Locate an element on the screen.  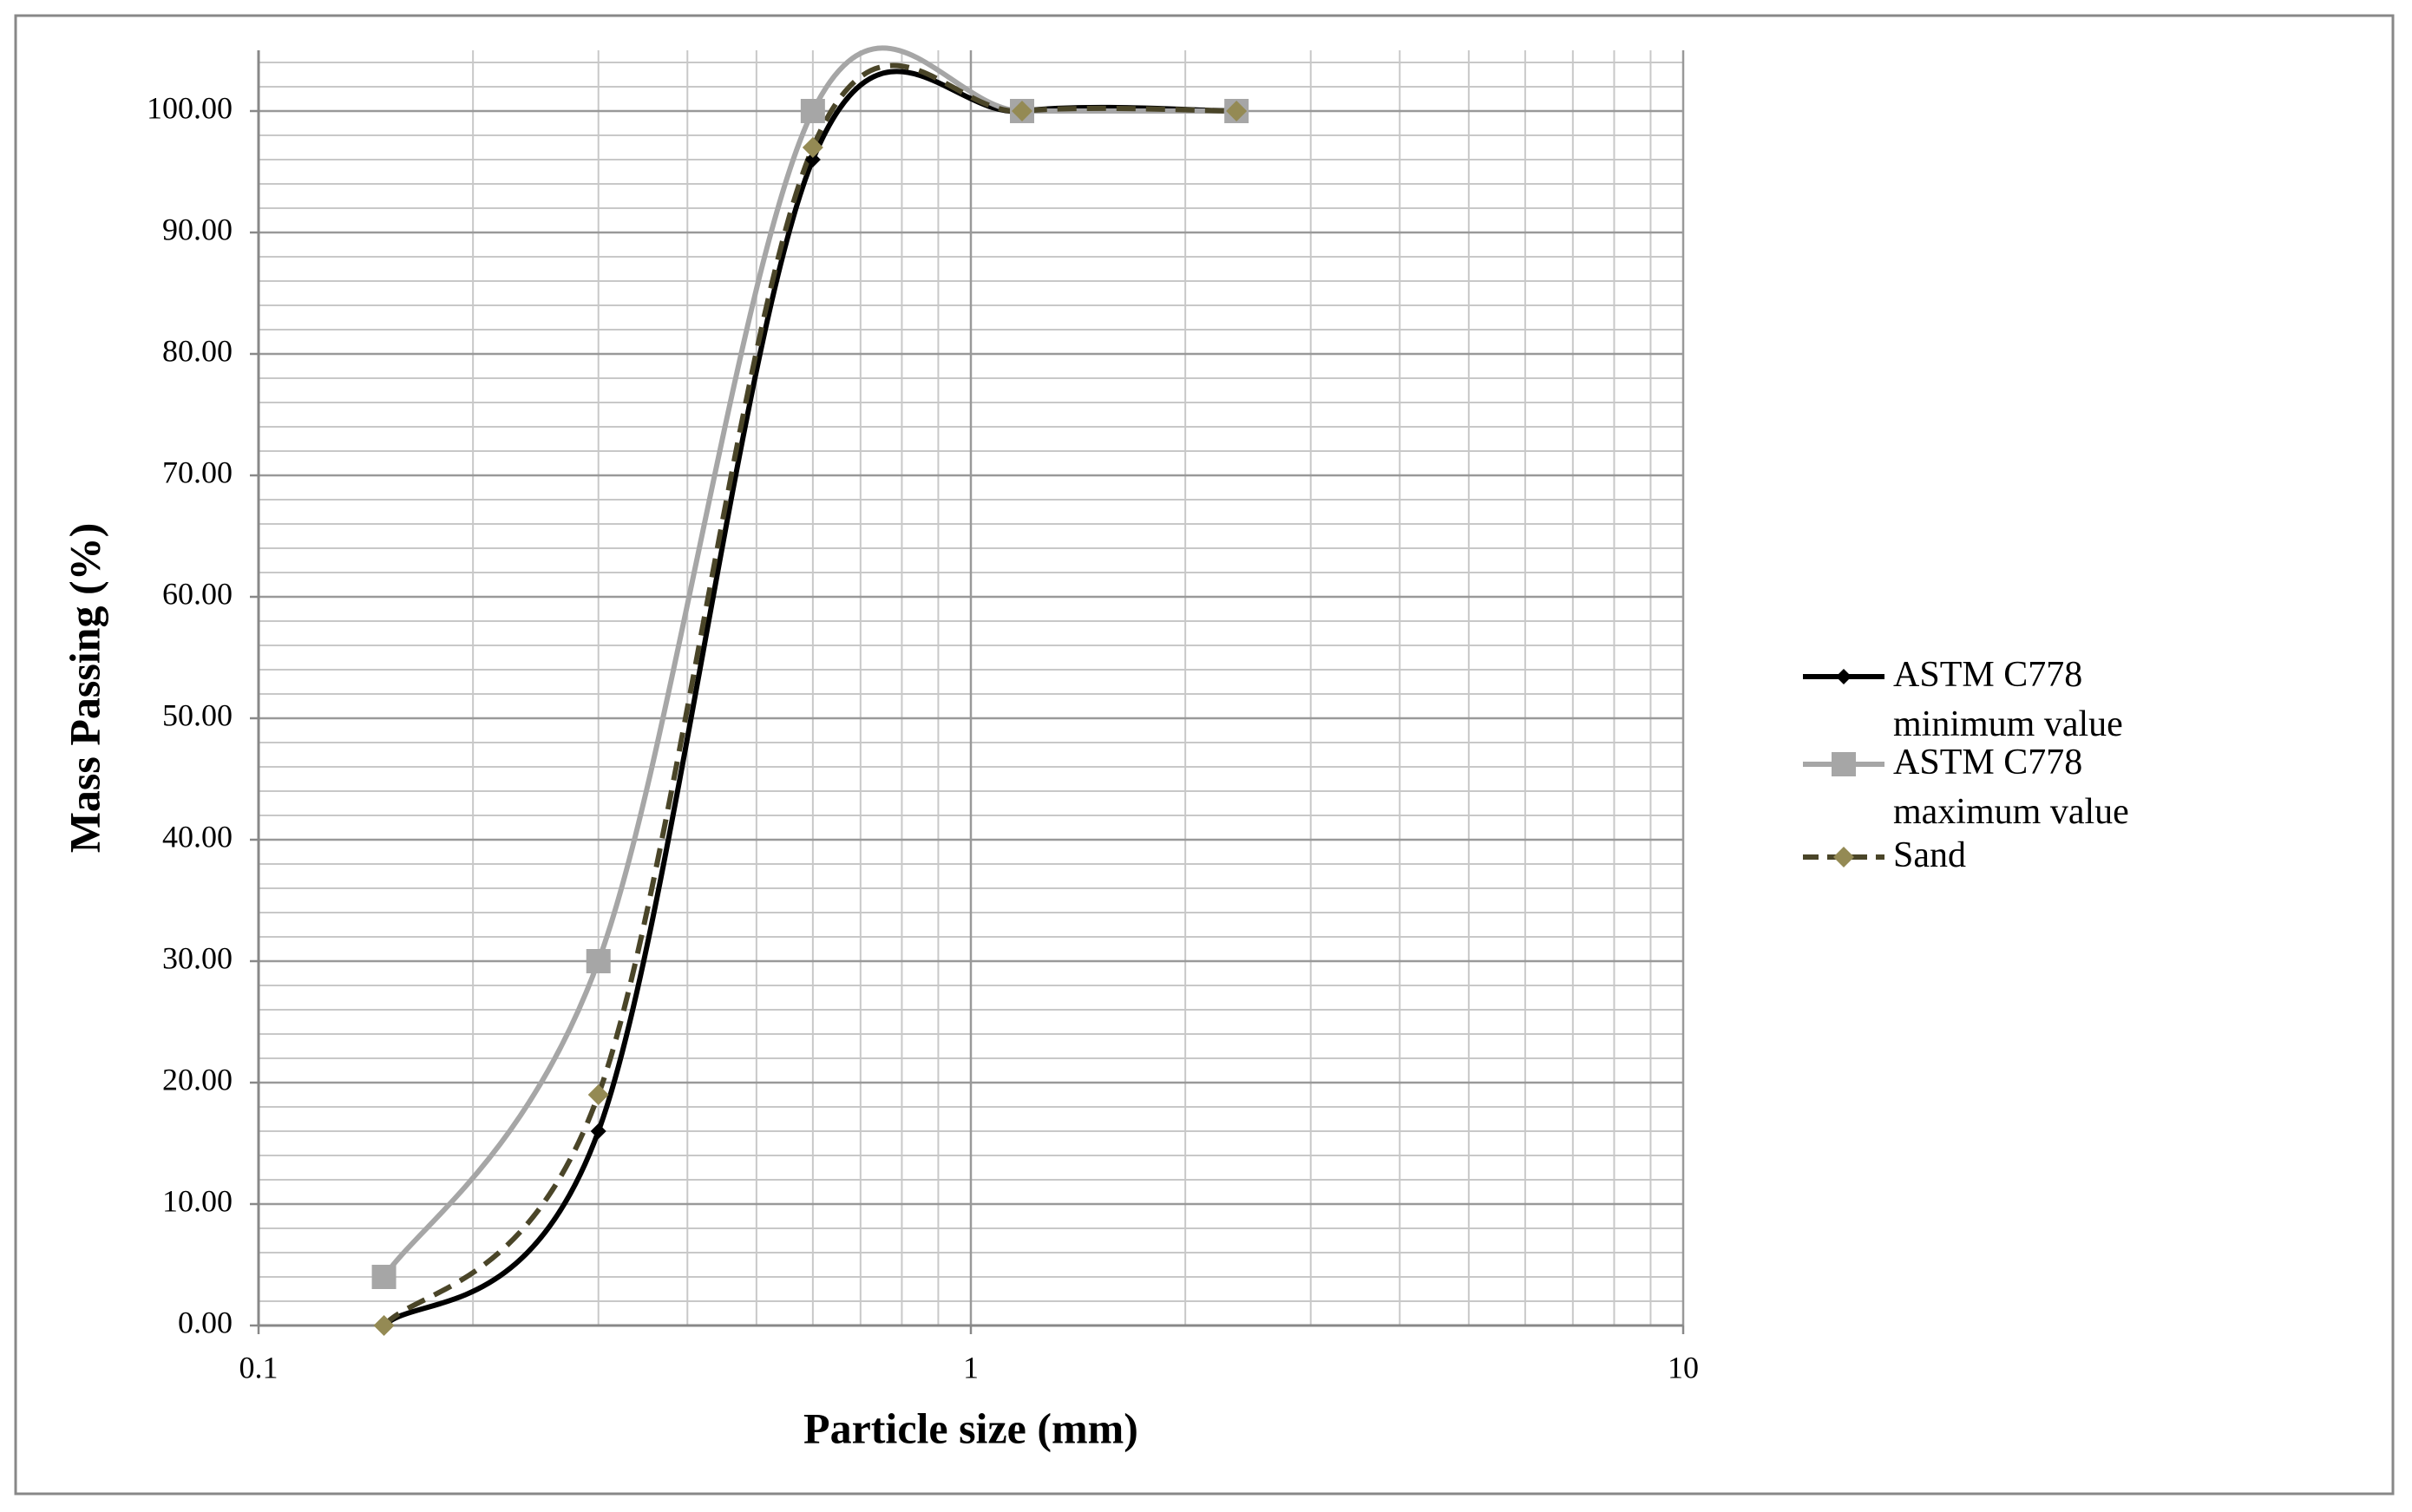
legend-item: Sand is located at coordinates (1929, 855).